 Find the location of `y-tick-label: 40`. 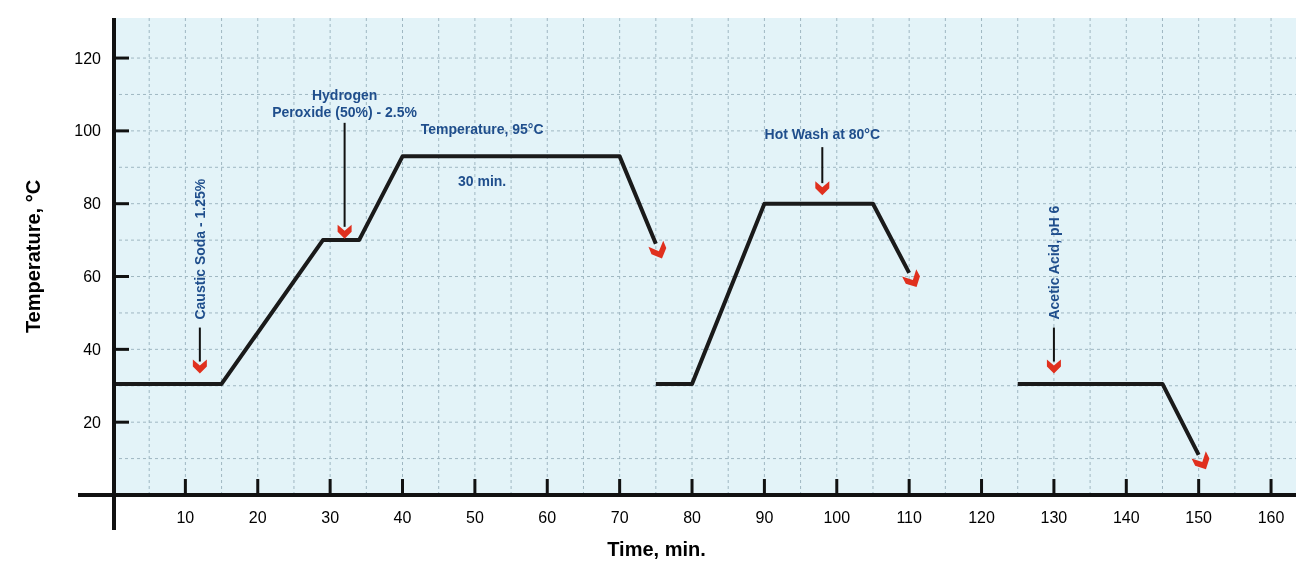

y-tick-label: 40 is located at coordinates (92, 349).